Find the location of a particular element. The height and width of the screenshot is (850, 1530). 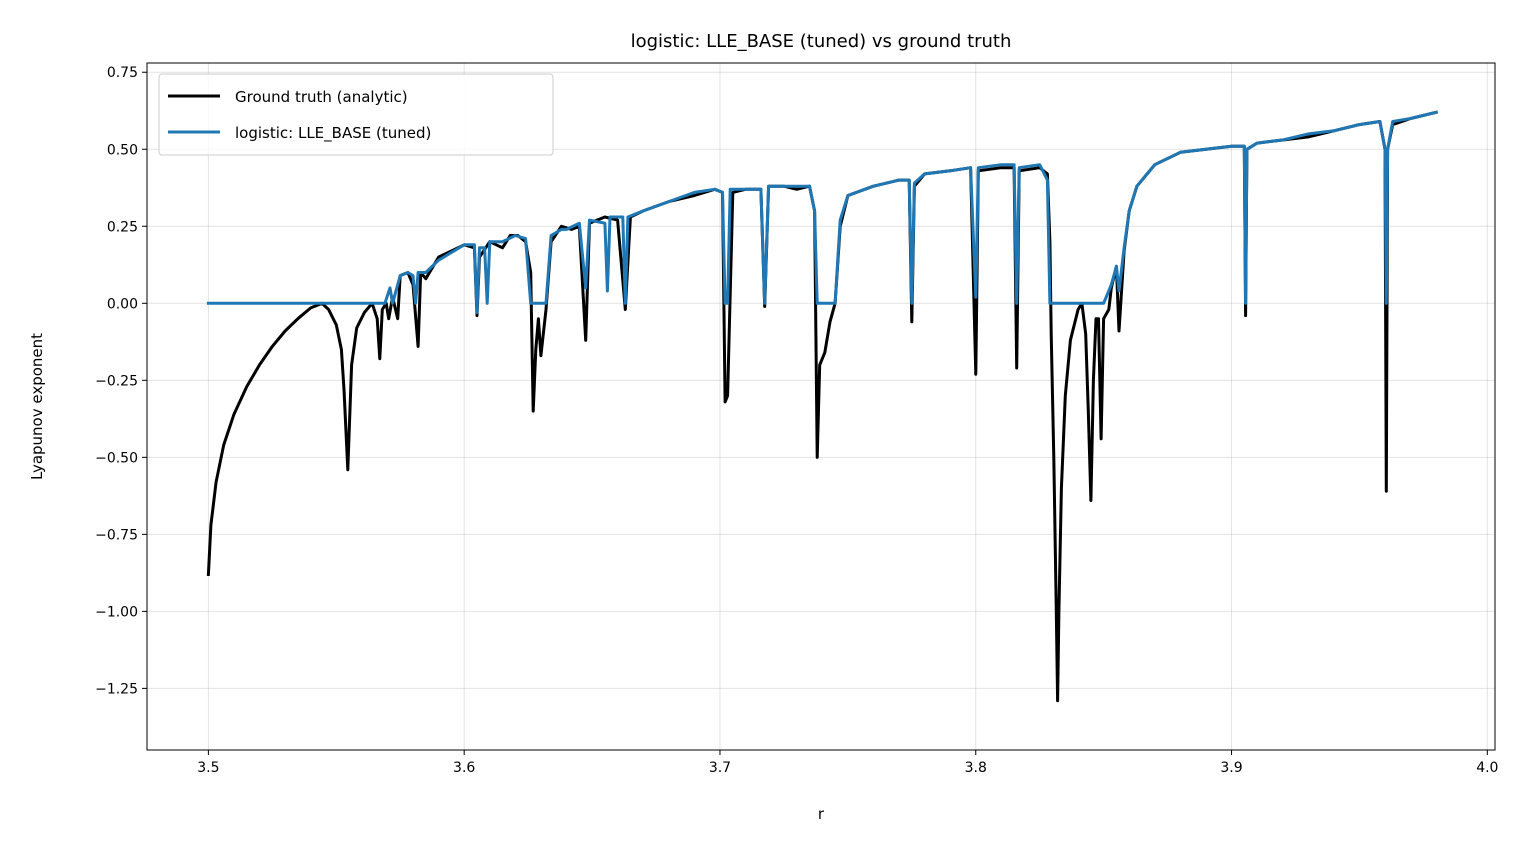

legend-label-ground-truth: Ground truth (analytic) is located at coordinates (321, 97).